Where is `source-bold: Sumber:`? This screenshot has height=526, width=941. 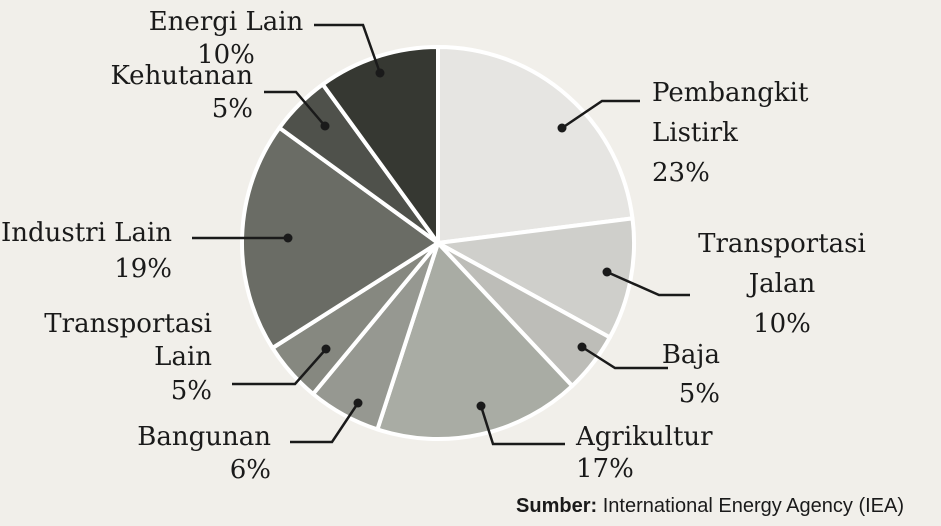 source-bold: Sumber: is located at coordinates (556, 506).